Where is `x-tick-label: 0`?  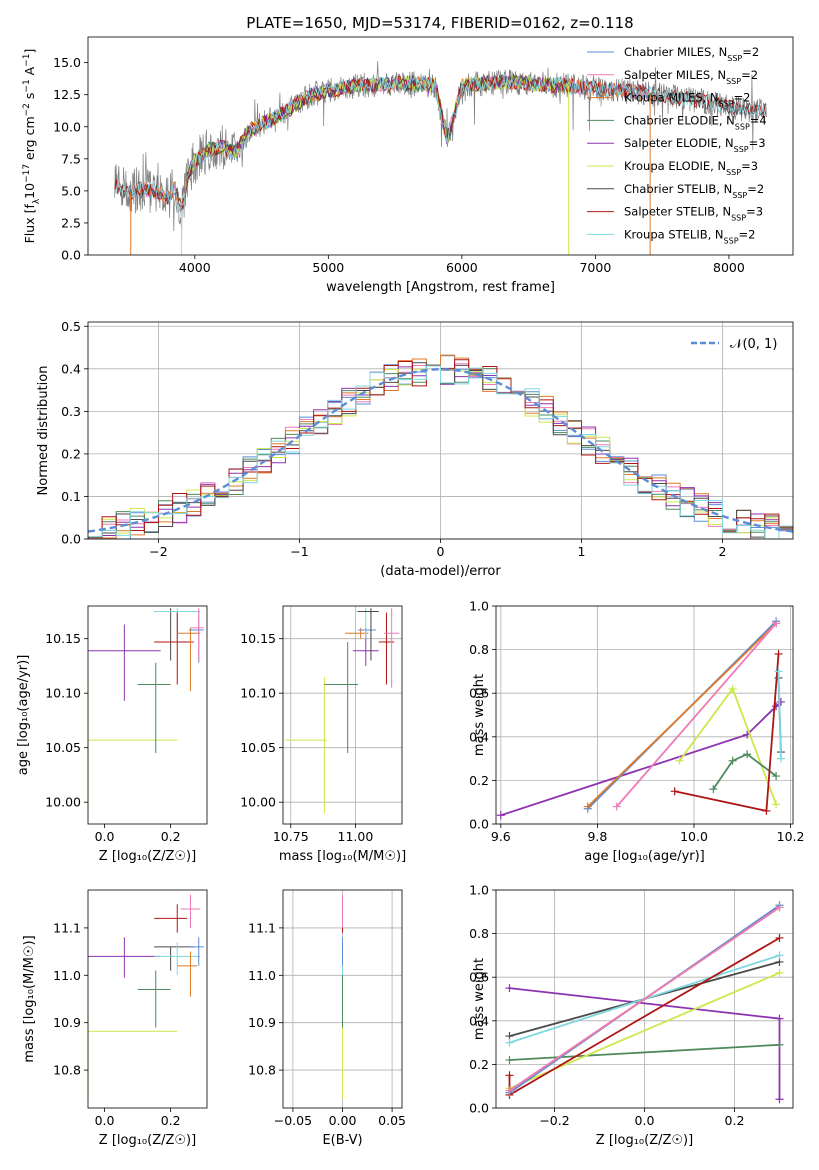 x-tick-label: 0 is located at coordinates (441, 551).